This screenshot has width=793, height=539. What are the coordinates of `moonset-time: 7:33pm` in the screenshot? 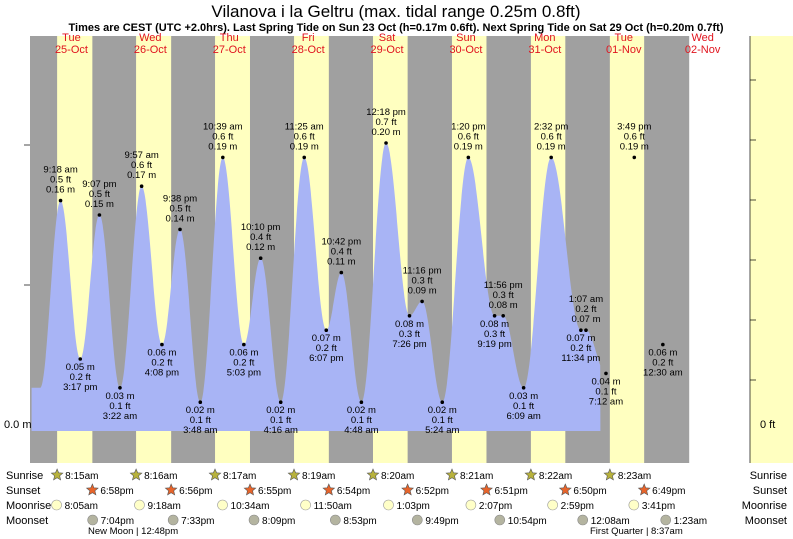 It's located at (197, 521).